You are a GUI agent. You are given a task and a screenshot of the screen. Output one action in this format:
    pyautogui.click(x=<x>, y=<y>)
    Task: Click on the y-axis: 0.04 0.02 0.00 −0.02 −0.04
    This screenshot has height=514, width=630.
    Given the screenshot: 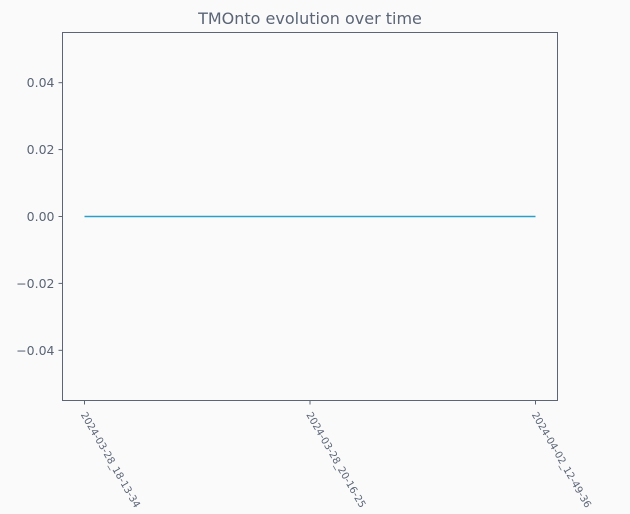 What is the action you would take?
    pyautogui.click(x=39, y=216)
    